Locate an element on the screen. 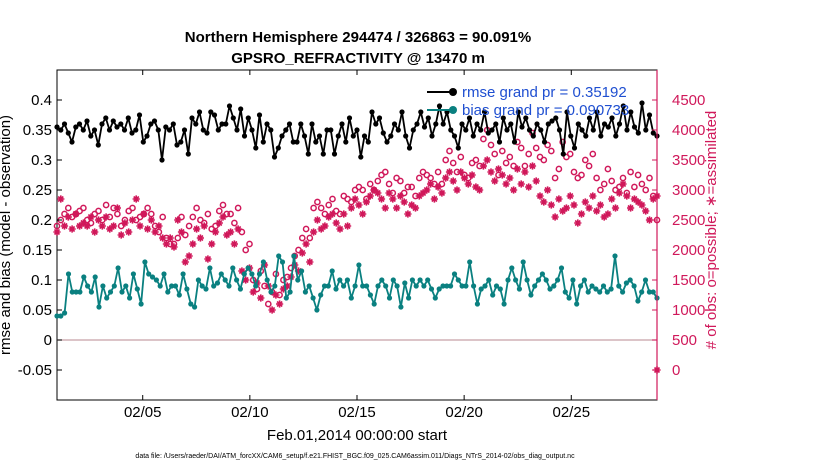  left-y-tick-label: 0.1 is located at coordinates (41, 280).